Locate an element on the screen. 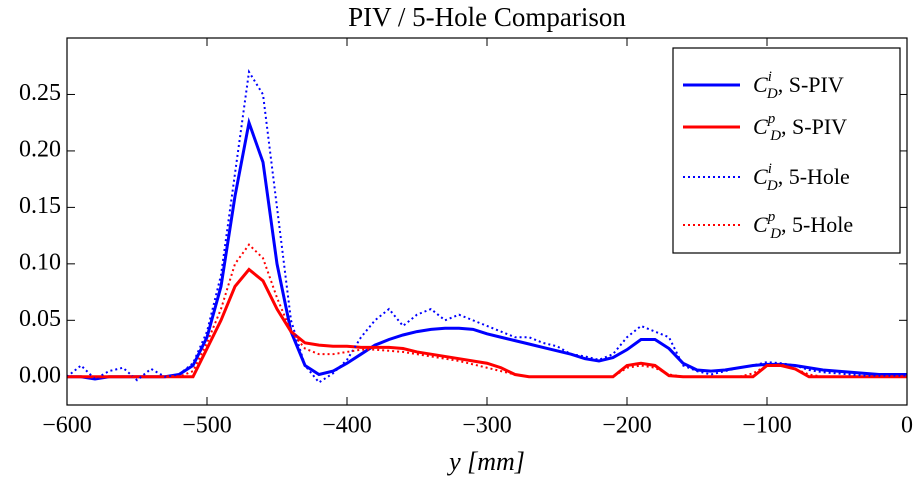 This screenshot has width=917, height=482. y-tick-label: 0.05 is located at coordinates (40, 319).